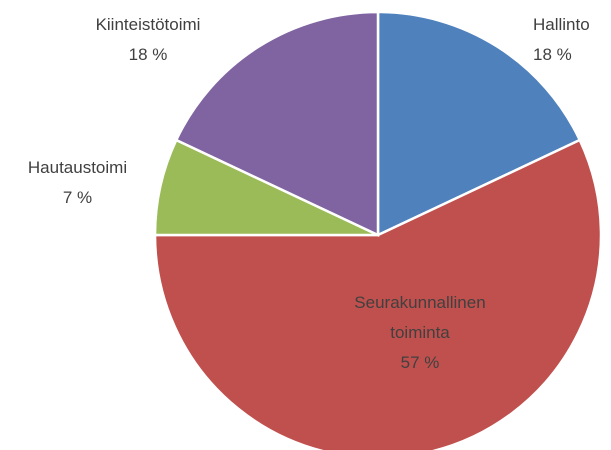 This screenshot has height=450, width=611. What do you see at coordinates (77, 197) in the screenshot?
I see `value-label: 7 %` at bounding box center [77, 197].